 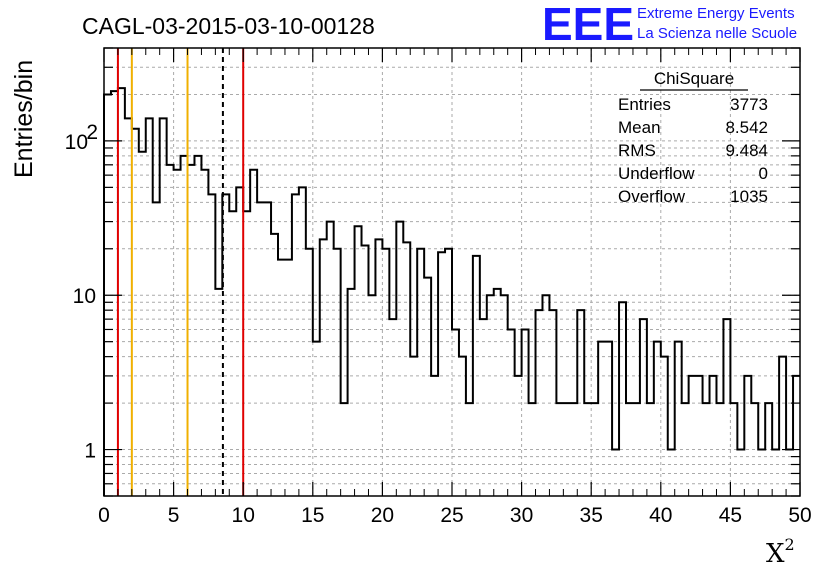 I want to click on x-tick-label: 0, so click(x=104, y=515).